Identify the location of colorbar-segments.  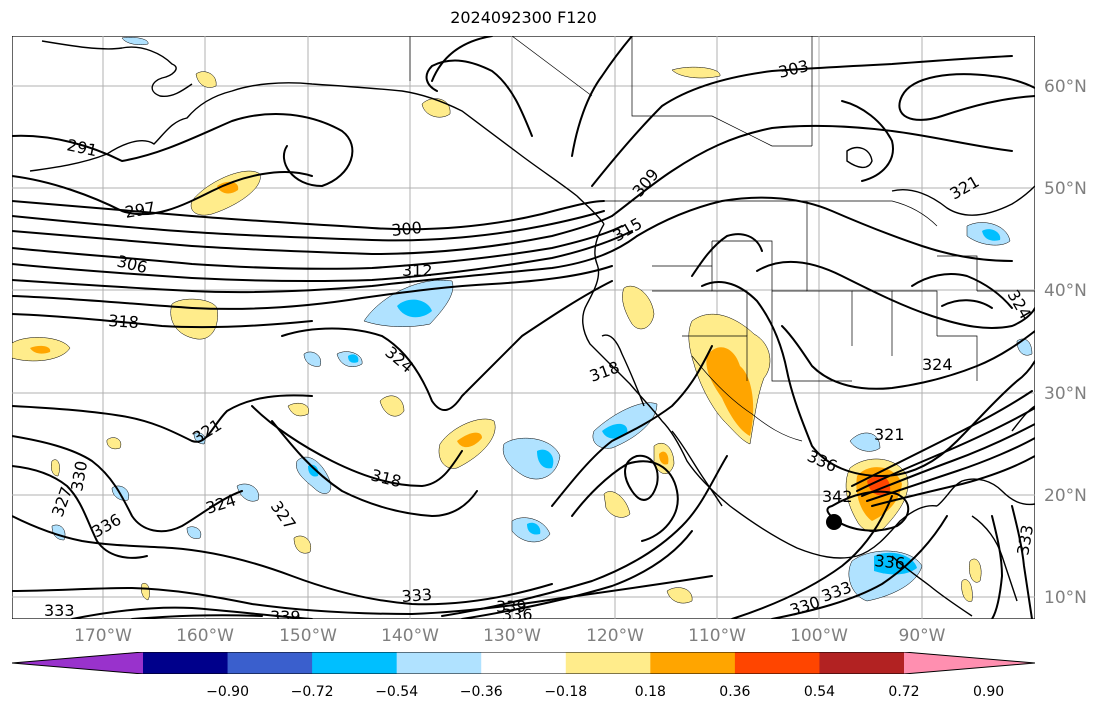
(523, 663).